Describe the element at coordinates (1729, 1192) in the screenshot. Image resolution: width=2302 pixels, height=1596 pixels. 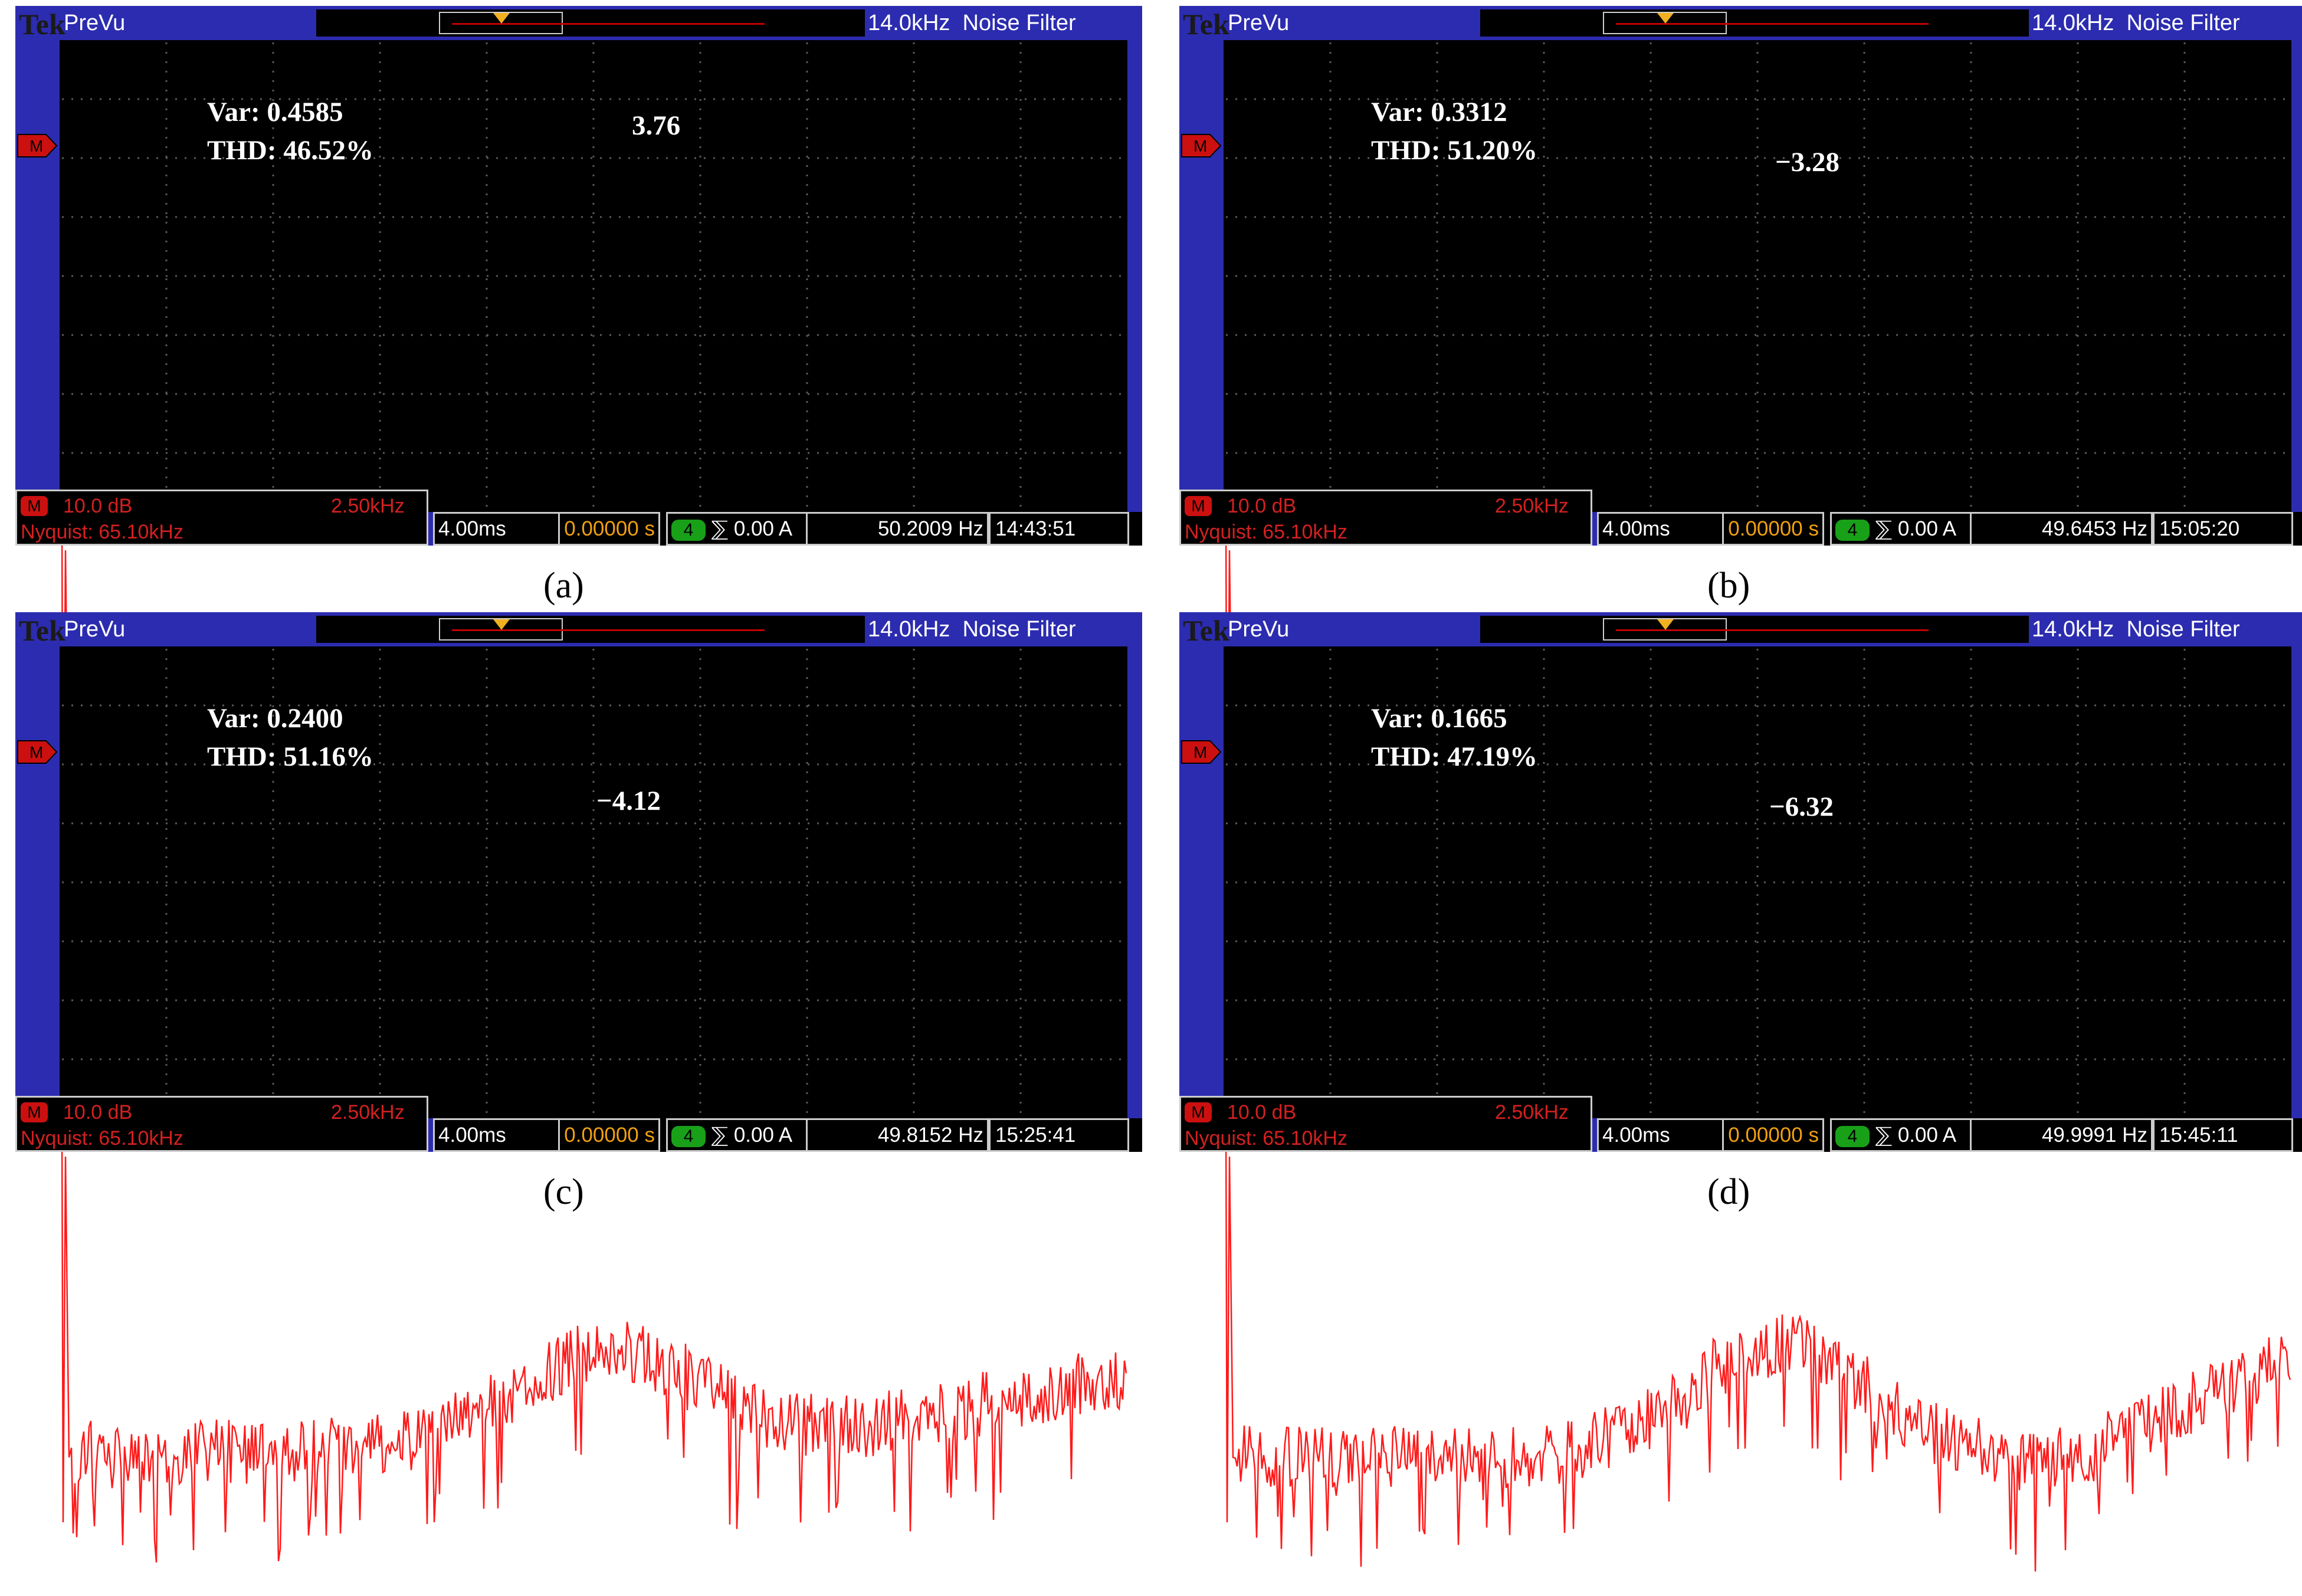
I see `panel-caption: (d)` at that location.